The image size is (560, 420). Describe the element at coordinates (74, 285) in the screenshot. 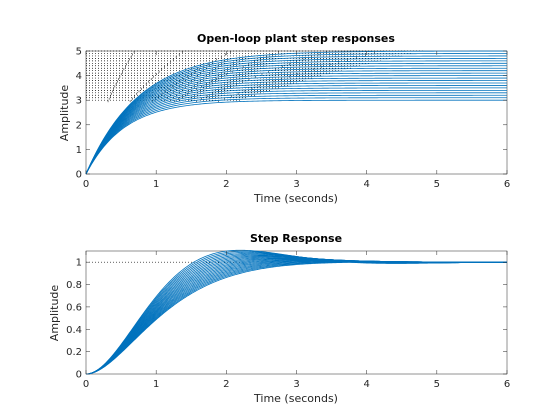

I see `y-tick-label: 0.8` at that location.